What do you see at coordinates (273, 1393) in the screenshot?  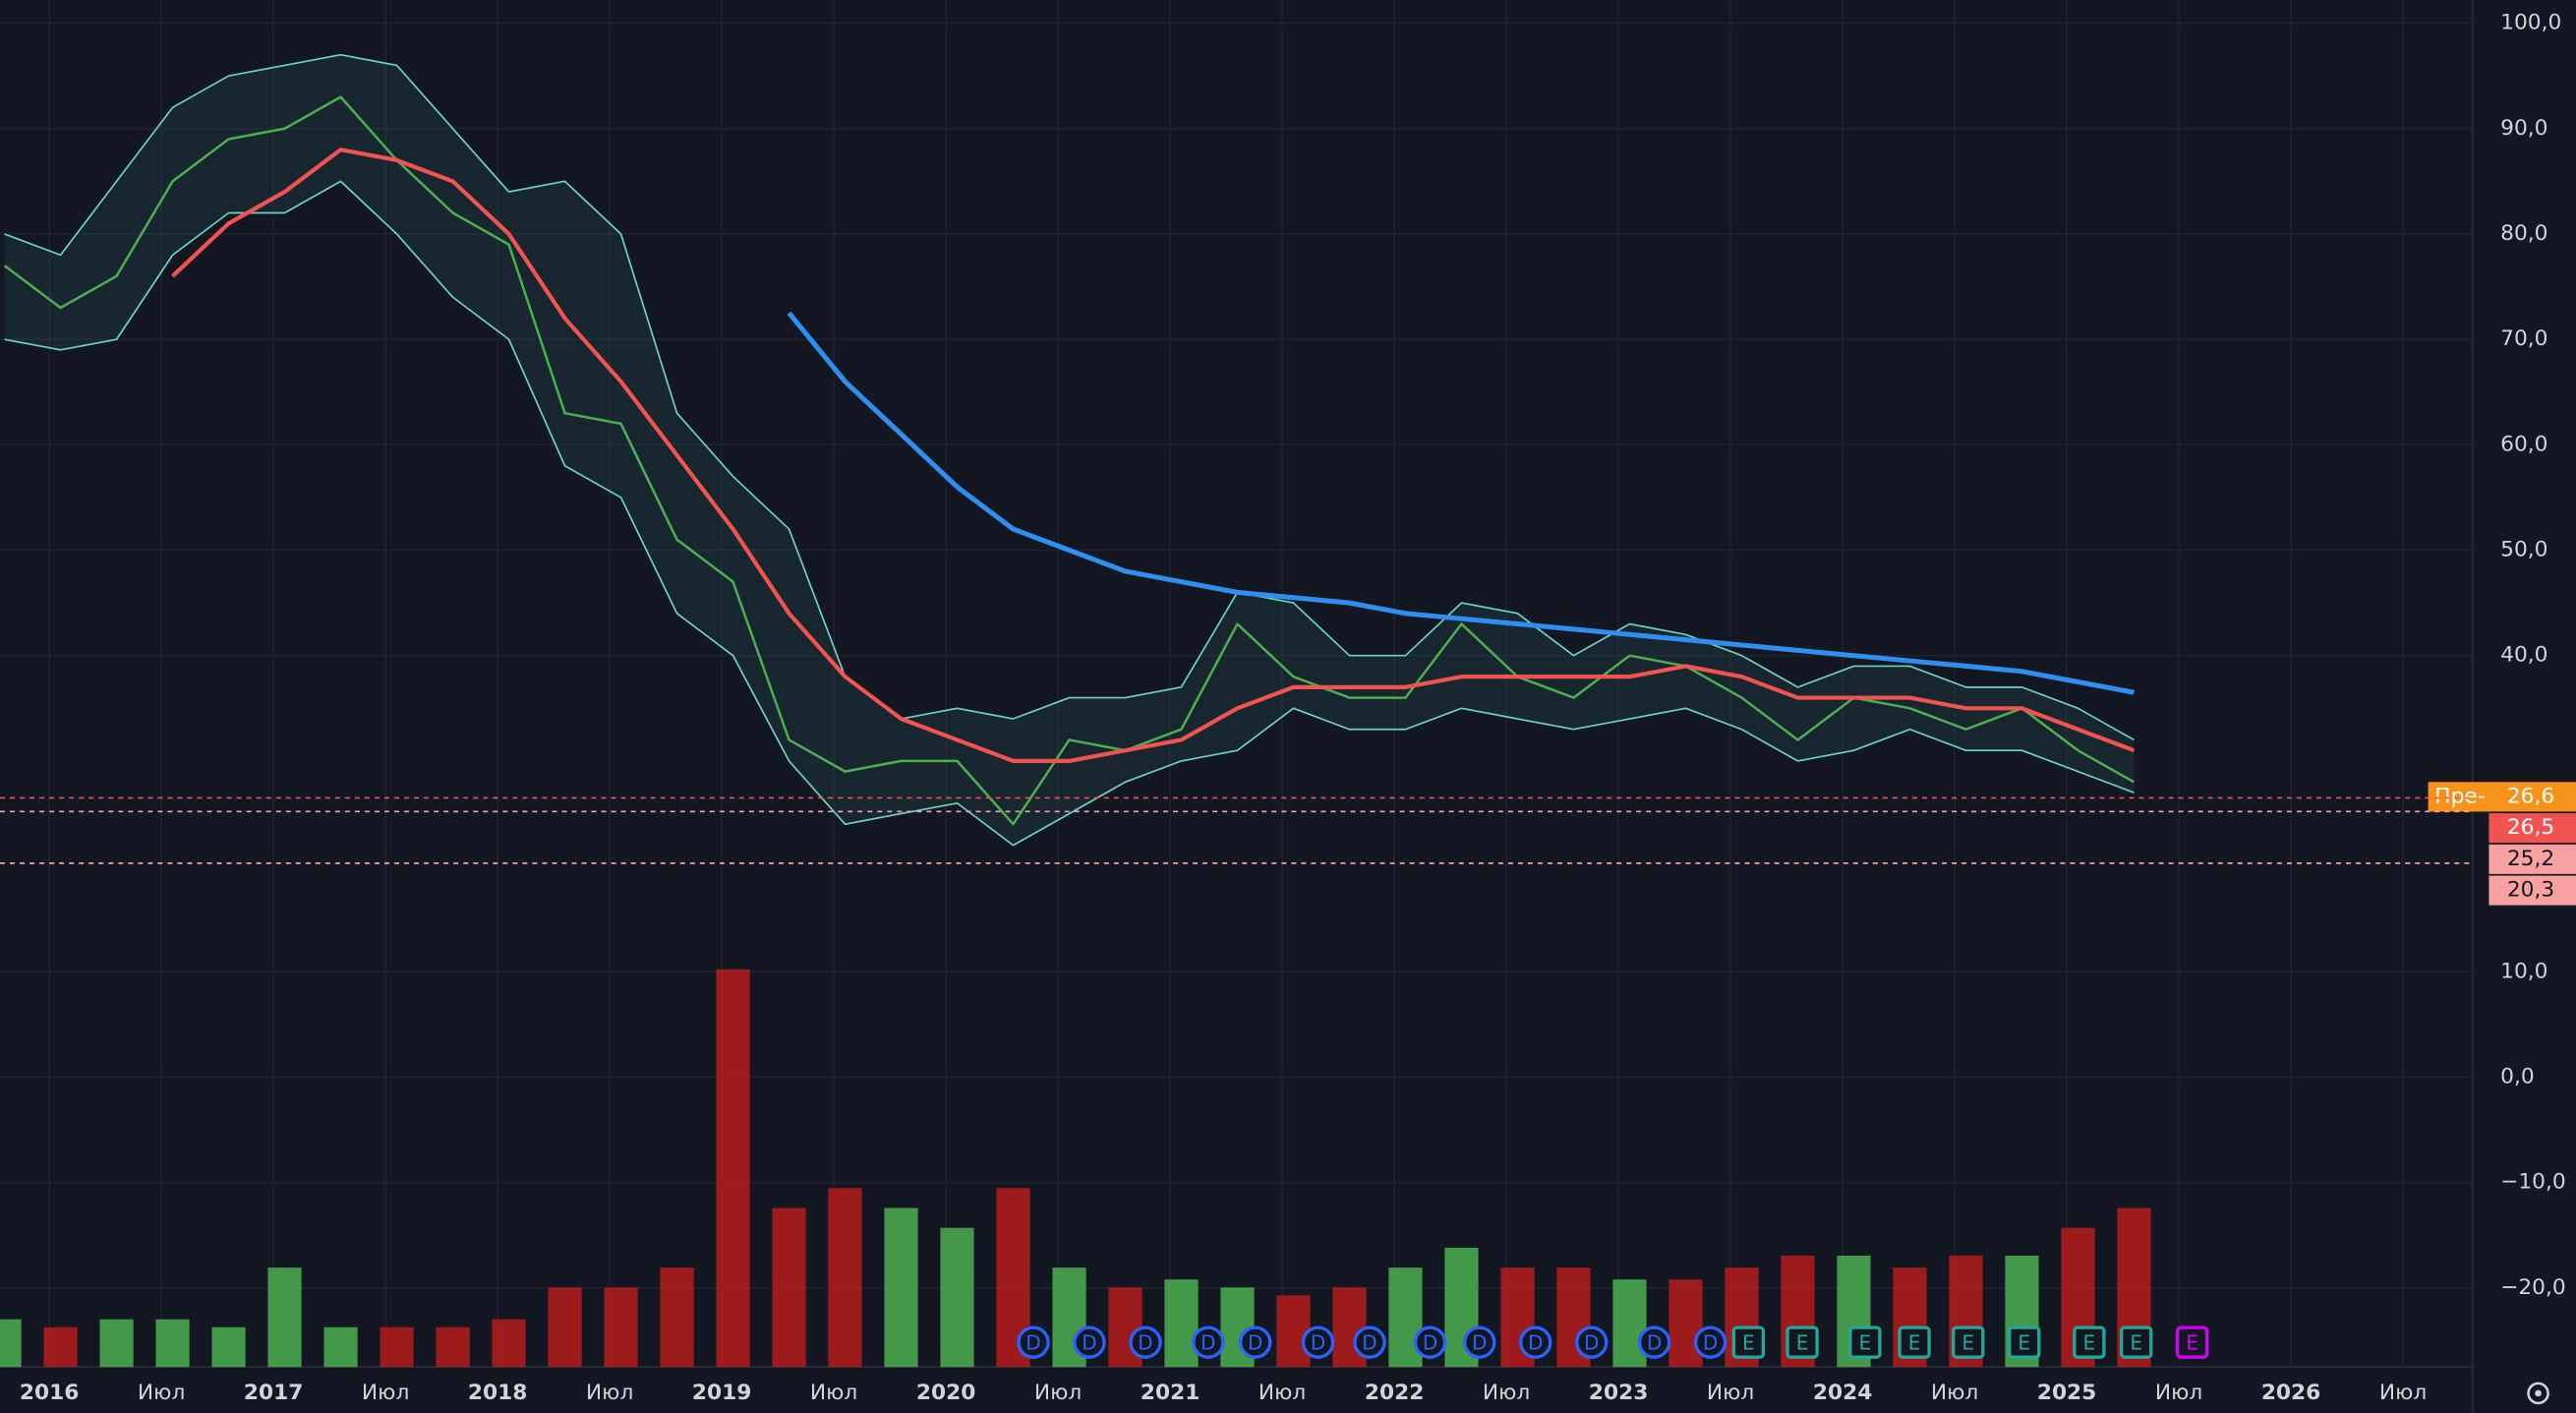 I see `x-tick-label: 2017` at bounding box center [273, 1393].